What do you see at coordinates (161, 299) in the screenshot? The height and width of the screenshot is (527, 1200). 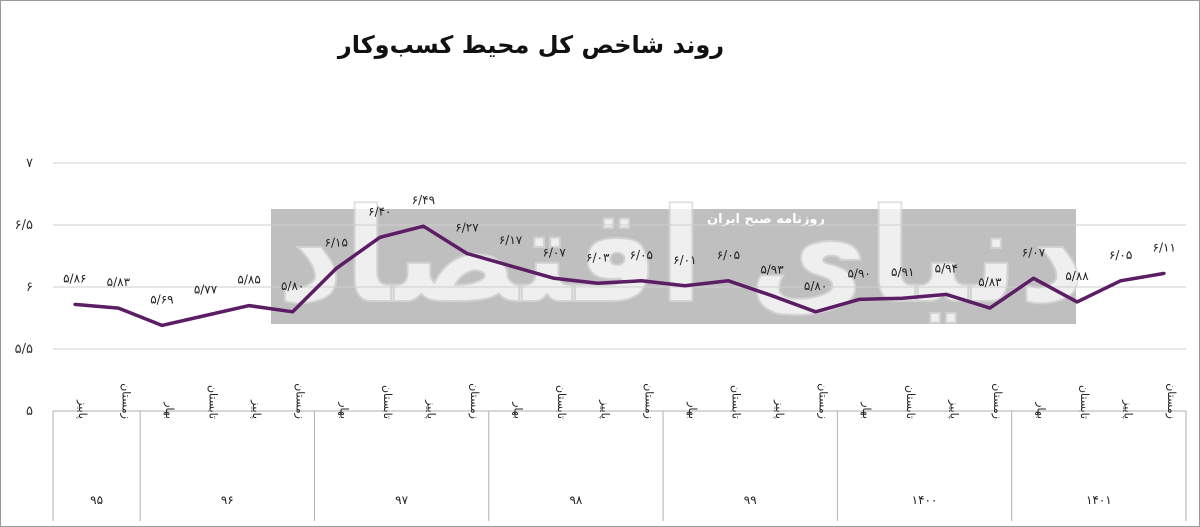 I see `data-label: ۵/۶۹` at bounding box center [161, 299].